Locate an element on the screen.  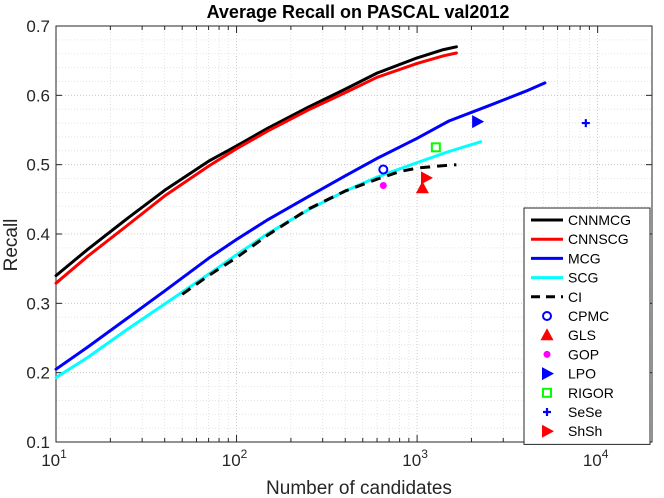
x-tick-label: 10³ is located at coordinates (415, 458).